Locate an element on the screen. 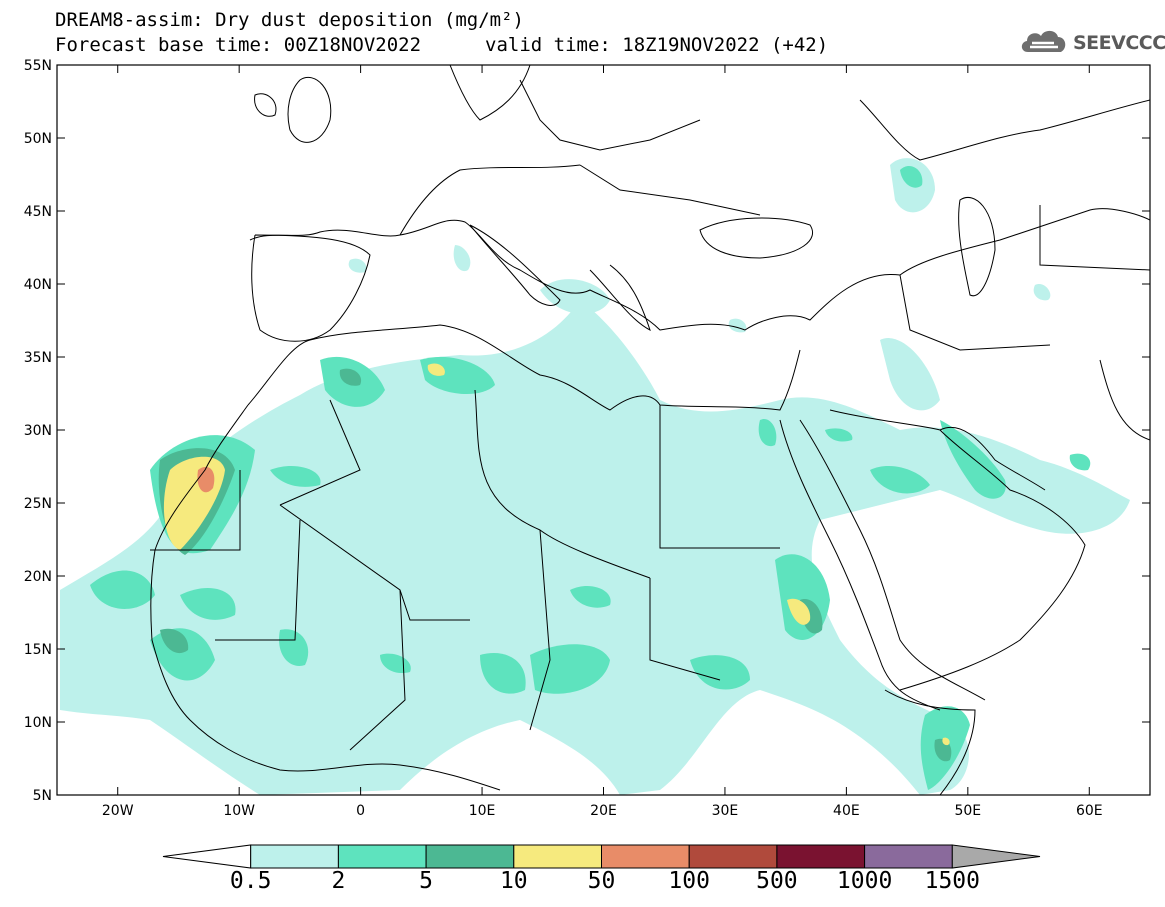 This screenshot has width=1165, height=907. colorbar is located at coordinates (601, 856).